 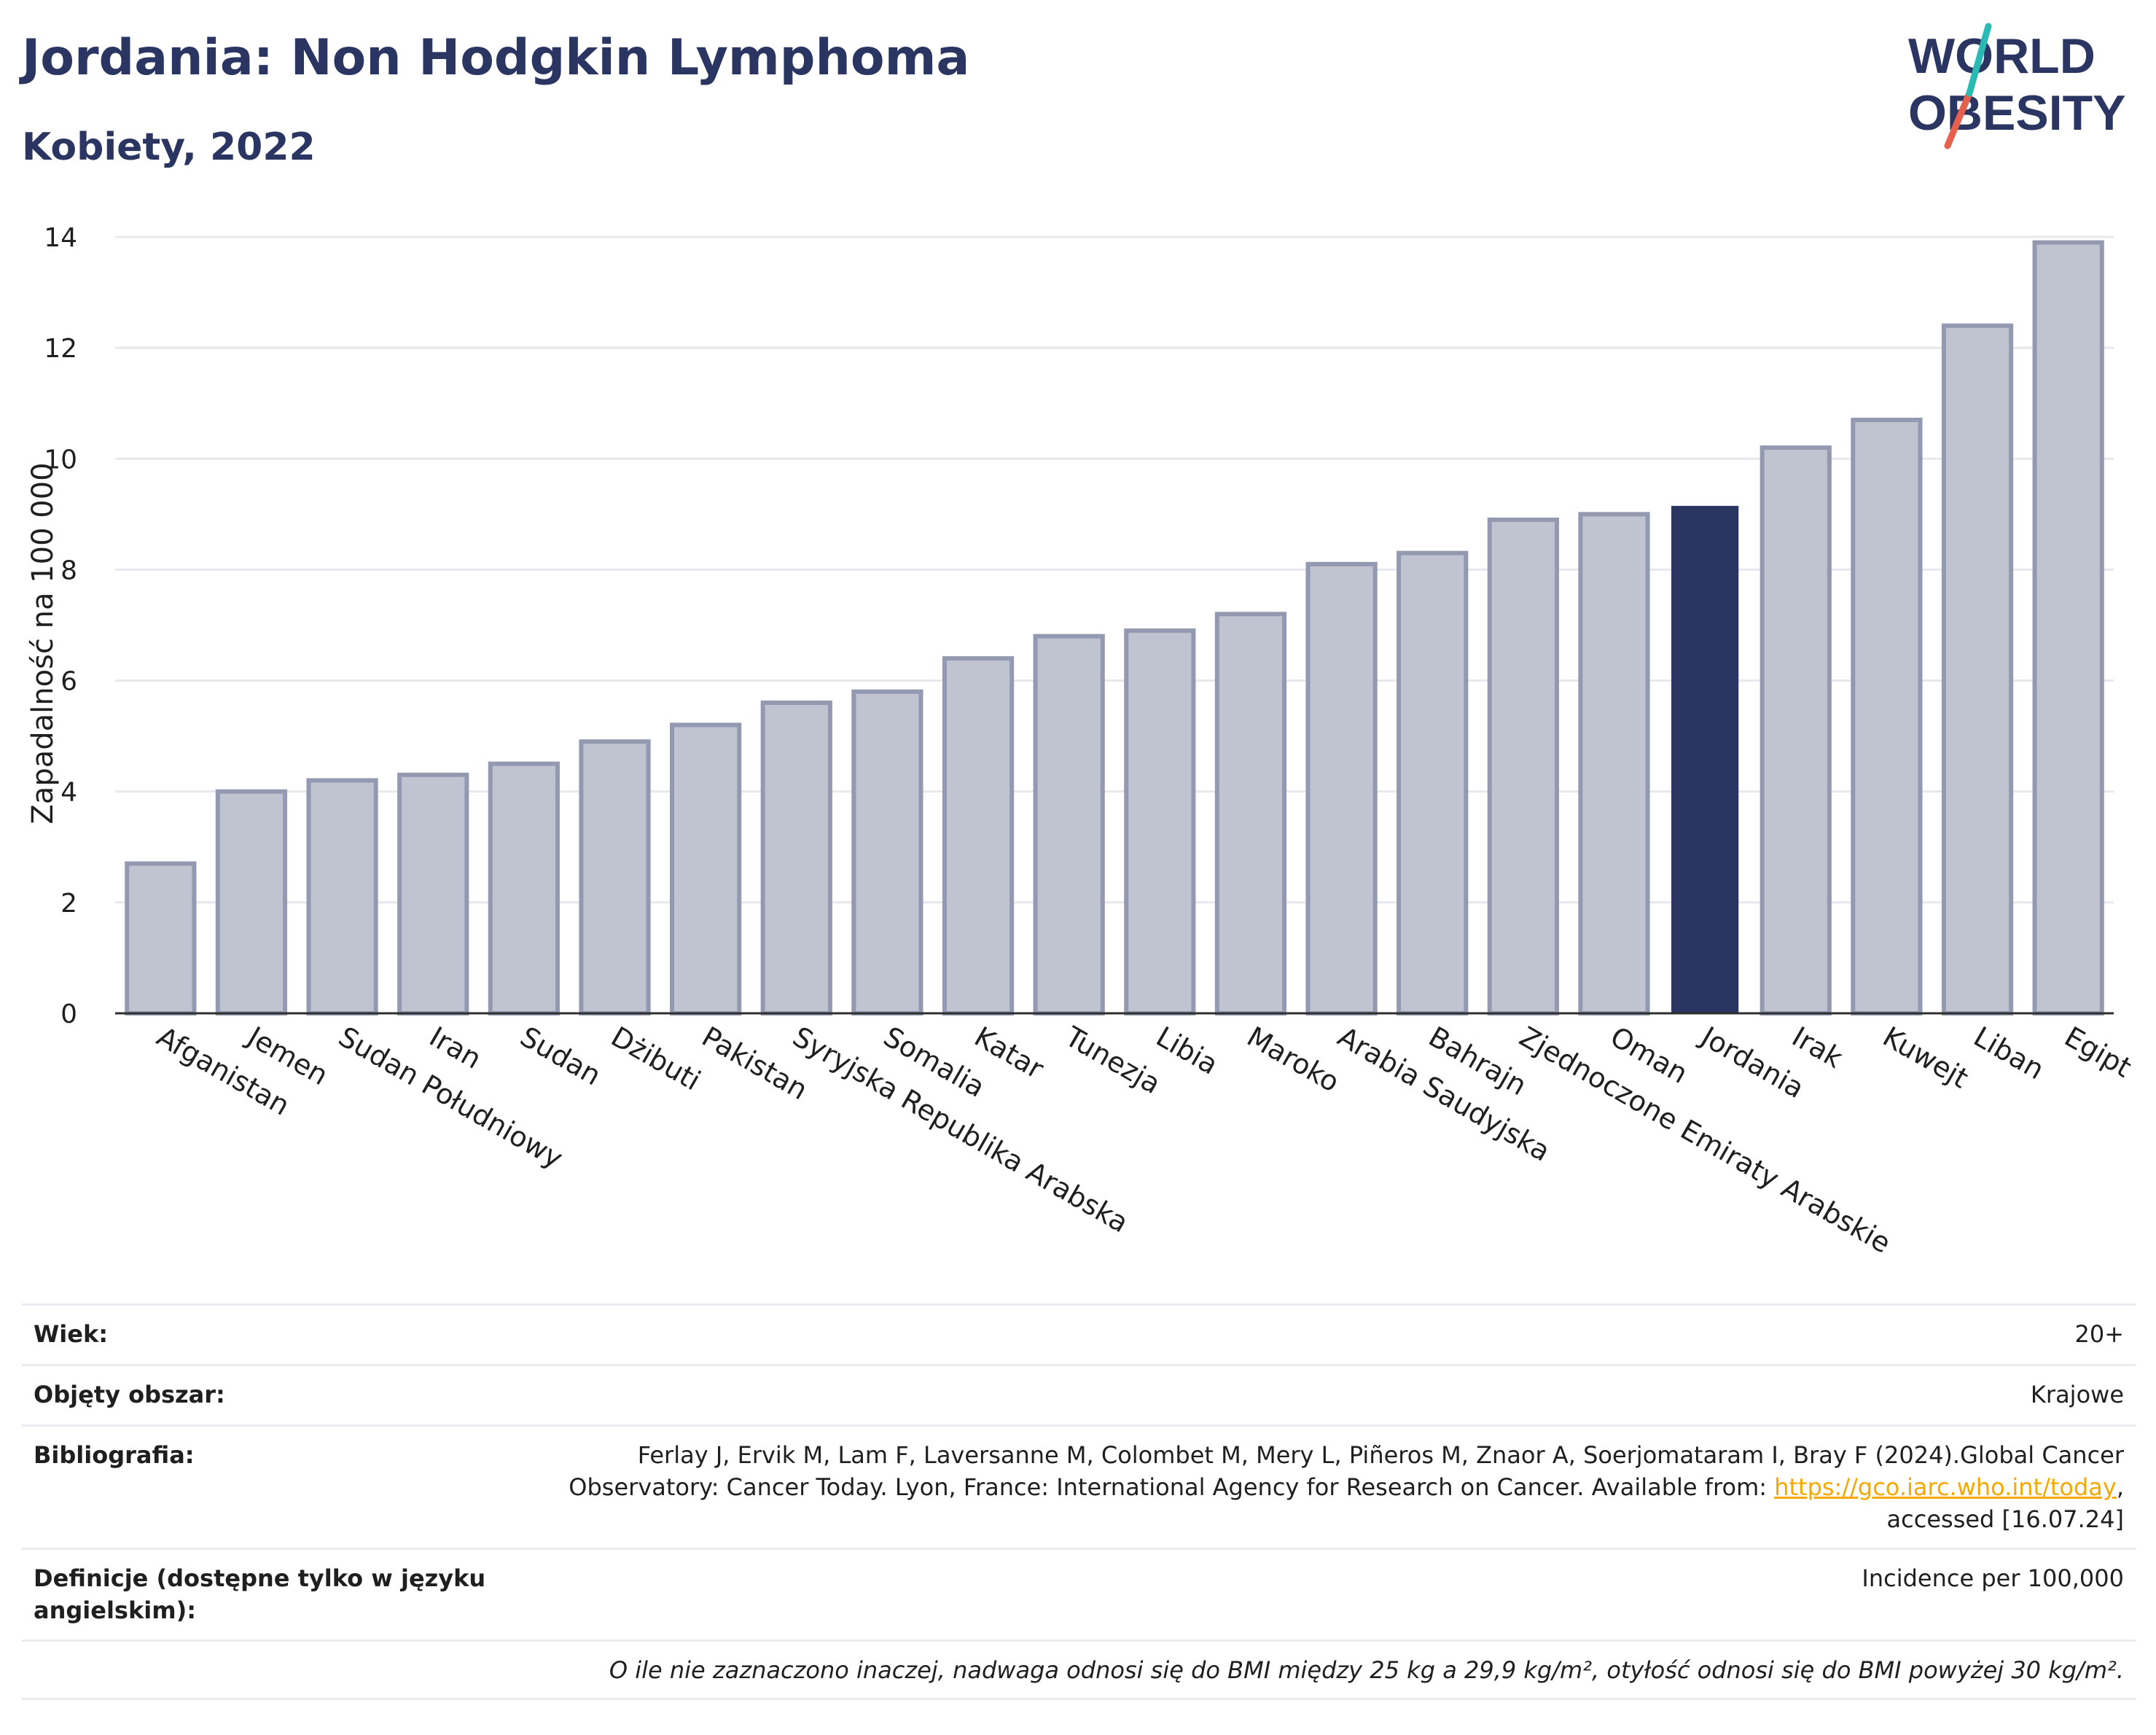 What do you see at coordinates (560, 1056) in the screenshot?
I see `x-tick-label: Sudan` at bounding box center [560, 1056].